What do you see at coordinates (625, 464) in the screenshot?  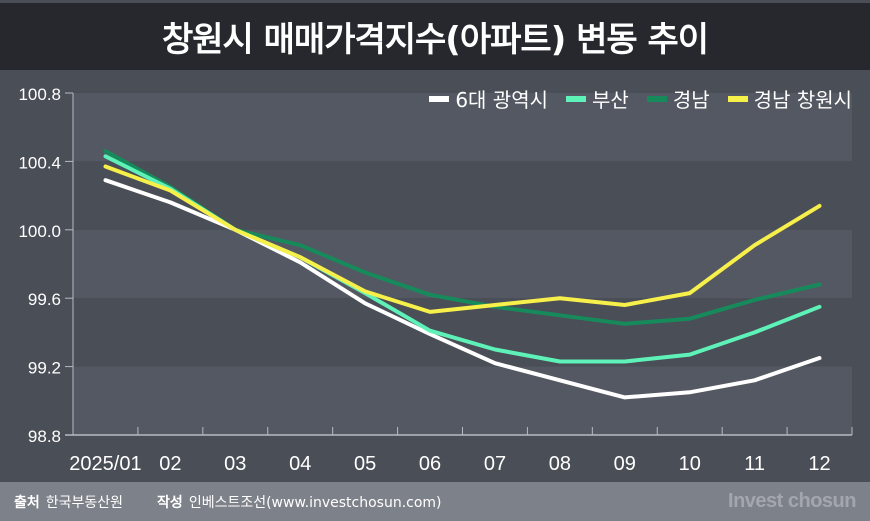 I see `x-tick-label: 09` at bounding box center [625, 464].